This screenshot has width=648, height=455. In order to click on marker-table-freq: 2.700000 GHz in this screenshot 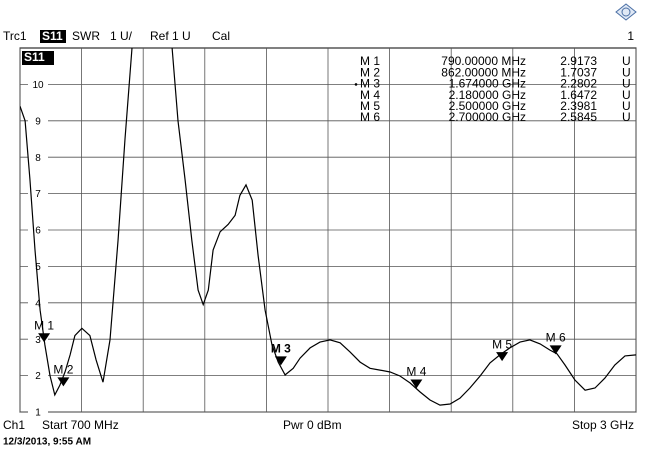, I will do `click(487, 117)`.